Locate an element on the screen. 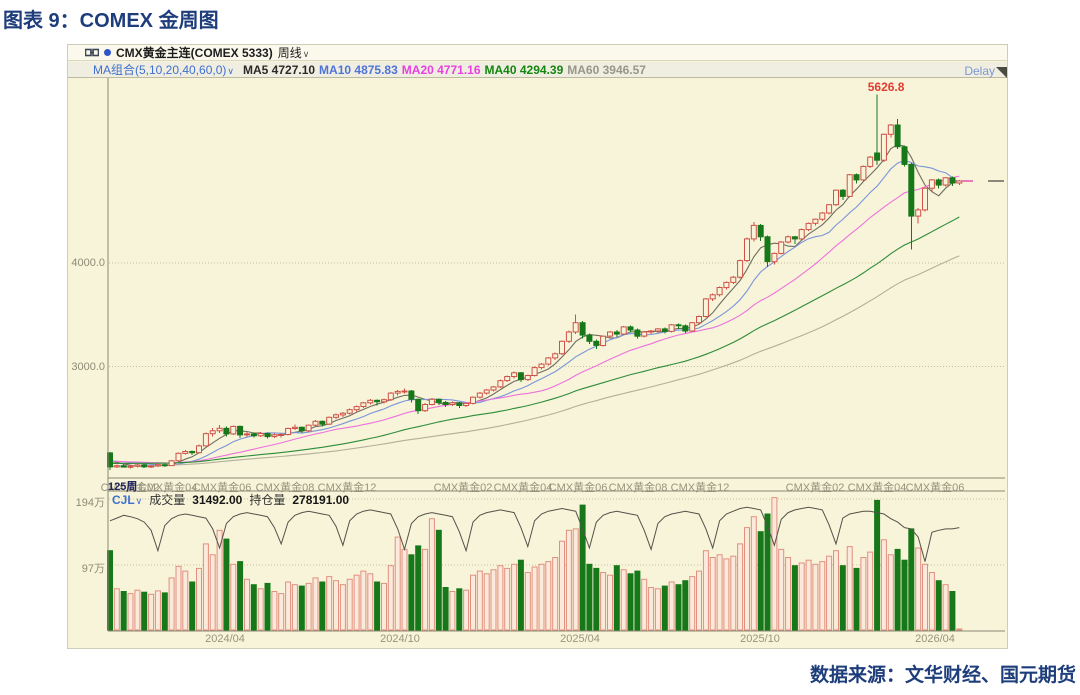  cjl-selector: CJL∨ is located at coordinates (127, 499).